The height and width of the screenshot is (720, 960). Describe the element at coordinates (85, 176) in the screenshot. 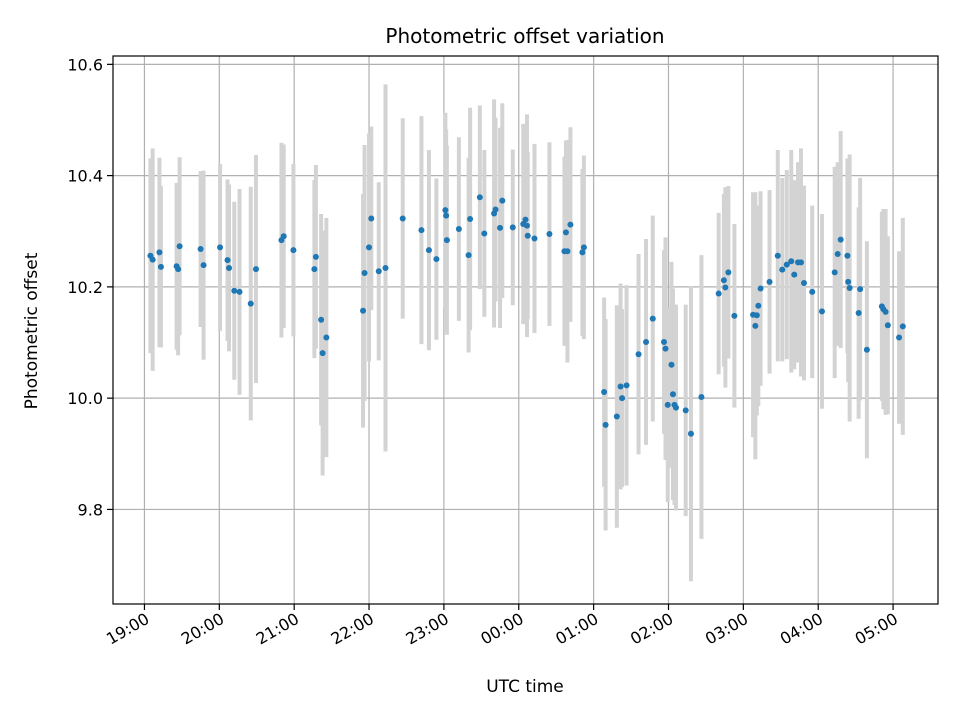

I see `y-tick-label: 10.4` at that location.